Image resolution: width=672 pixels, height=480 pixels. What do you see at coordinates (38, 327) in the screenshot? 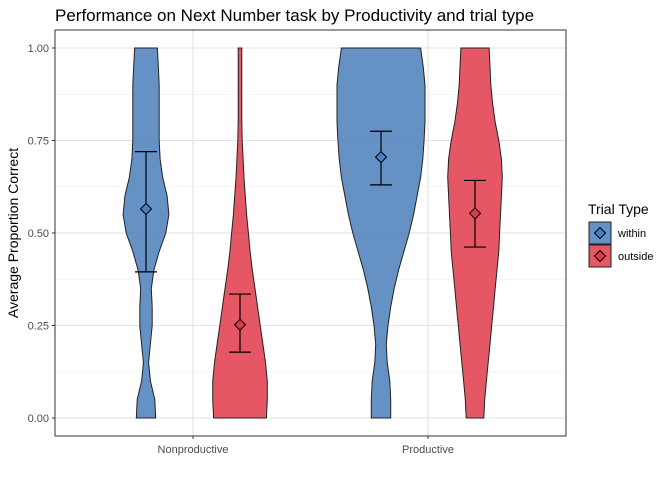
I see `y-tick-label: 0.25` at bounding box center [38, 327].